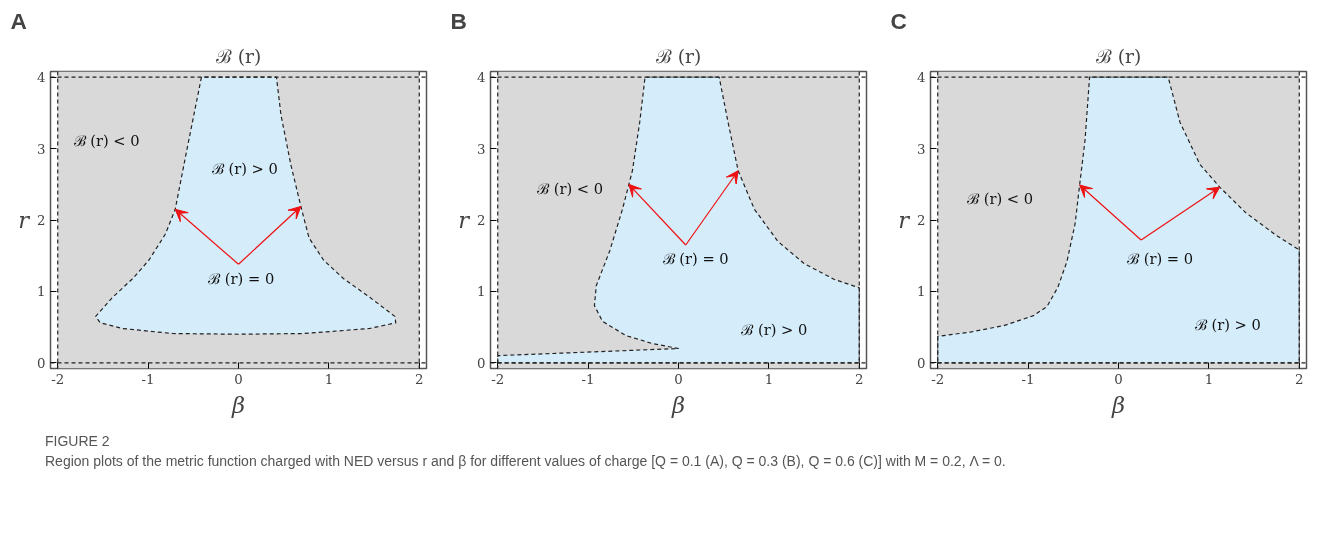 The image size is (1328, 554). I want to click on chart-title: C, so click(898, 20).